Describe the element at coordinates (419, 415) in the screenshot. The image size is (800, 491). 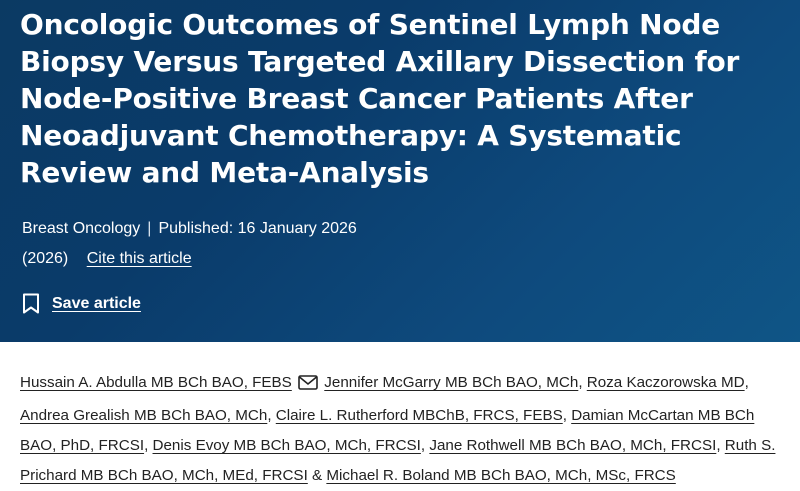
I see `author-link: Claire L. Rutherford MBChB, FRCS, FEBS` at that location.